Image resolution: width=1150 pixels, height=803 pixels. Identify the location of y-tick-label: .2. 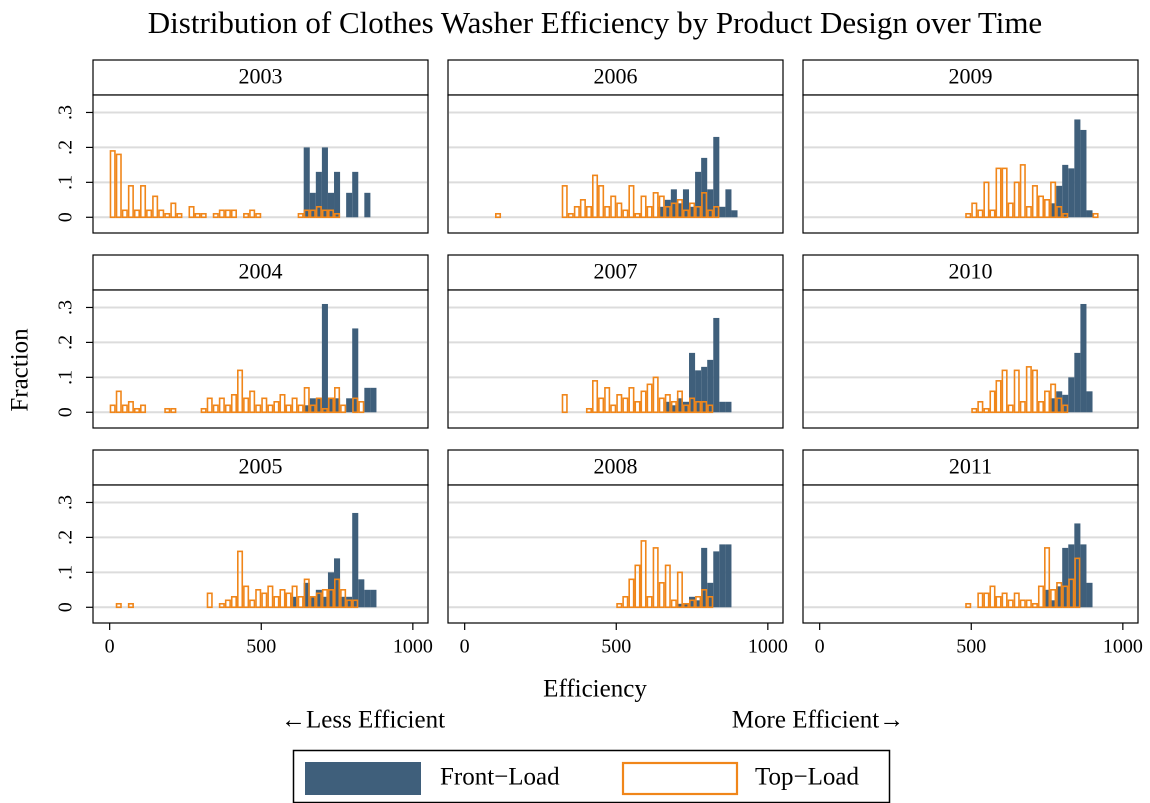
(66, 537).